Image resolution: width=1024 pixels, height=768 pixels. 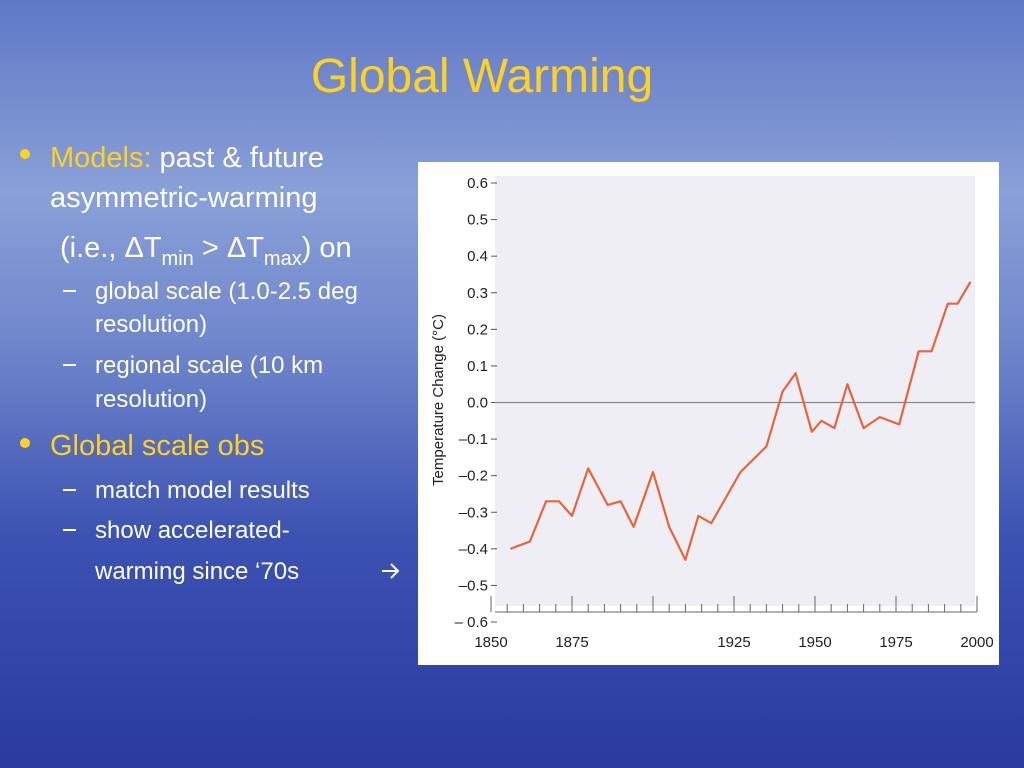 I want to click on y-tick-label: 0.3, so click(x=477, y=293).